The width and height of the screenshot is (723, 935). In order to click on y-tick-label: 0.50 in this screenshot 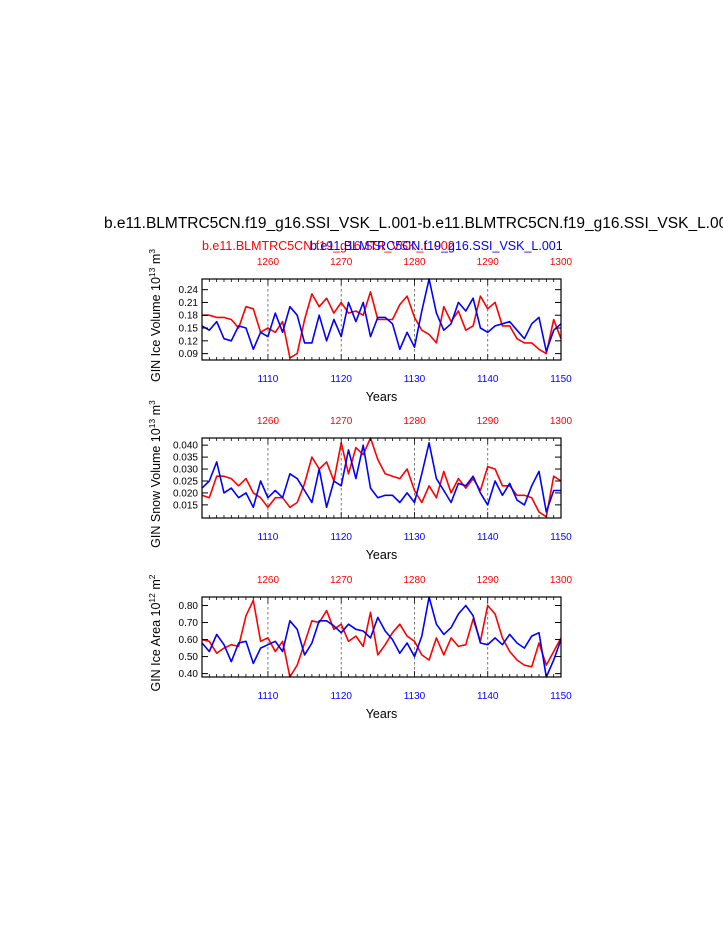, I will do `click(189, 657)`.